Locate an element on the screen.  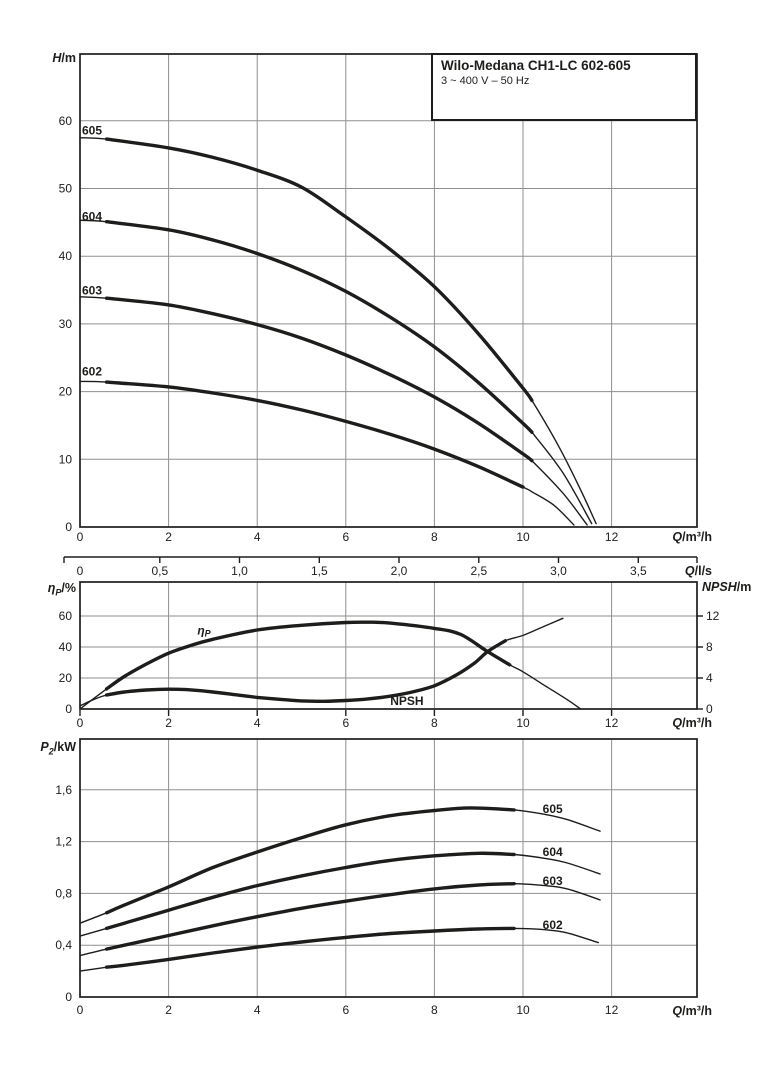
ls-tick-label: 3,0 is located at coordinates (558, 571).